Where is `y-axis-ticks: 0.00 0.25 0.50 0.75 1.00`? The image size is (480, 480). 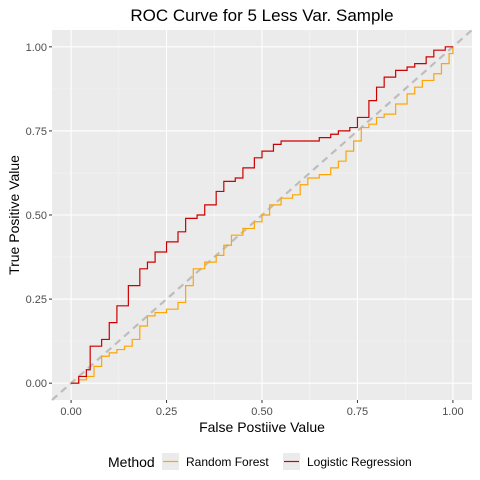 y-axis-ticks: 0.00 0.25 0.50 0.75 1.00 is located at coordinates (39, 216).